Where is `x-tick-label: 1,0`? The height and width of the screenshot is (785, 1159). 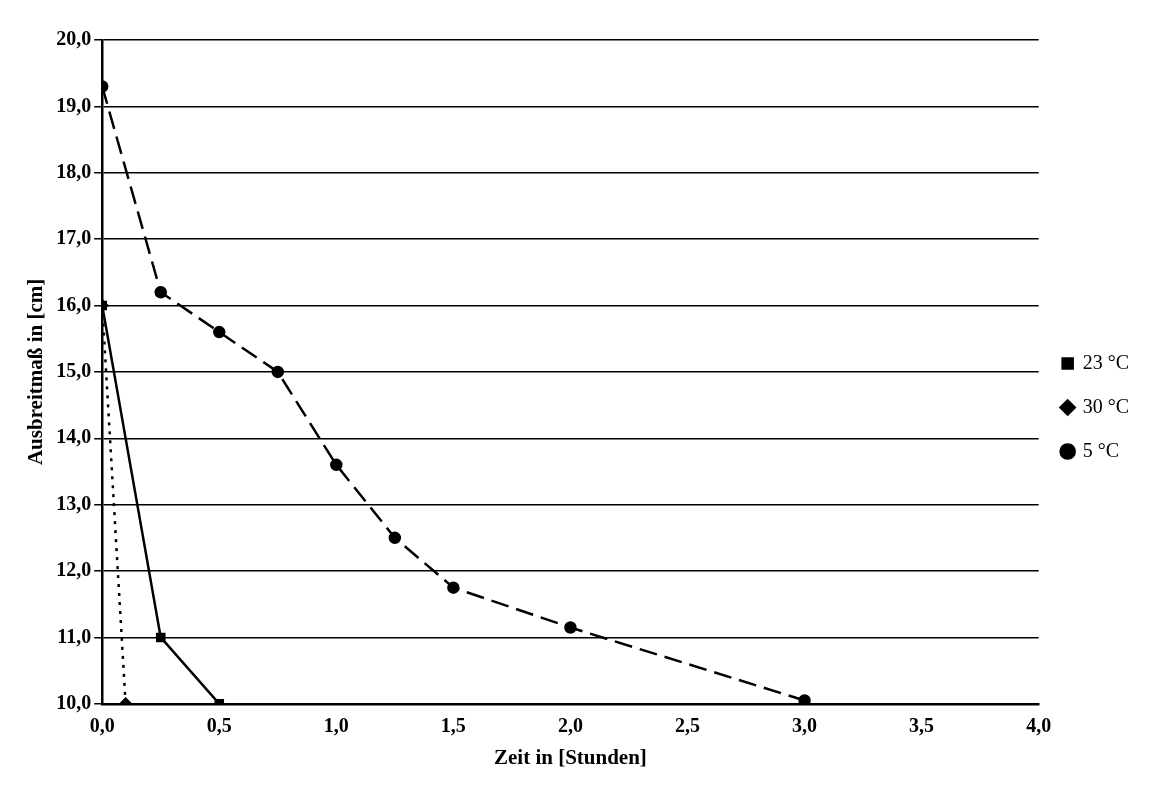 x-tick-label: 1,0 is located at coordinates (336, 724).